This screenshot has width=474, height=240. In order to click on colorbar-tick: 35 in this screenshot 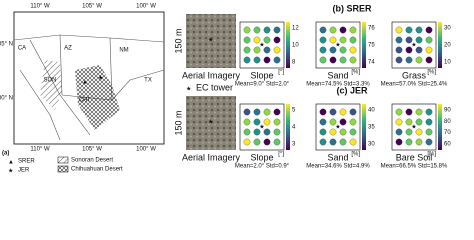, I will do `click(371, 128)`.